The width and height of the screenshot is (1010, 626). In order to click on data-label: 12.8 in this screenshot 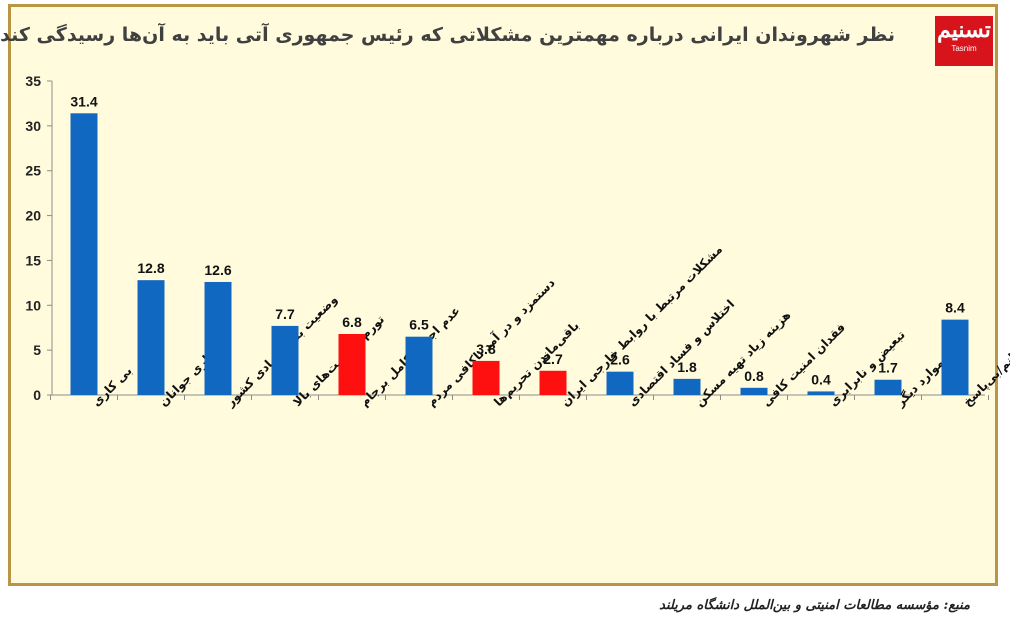, I will do `click(150, 268)`.